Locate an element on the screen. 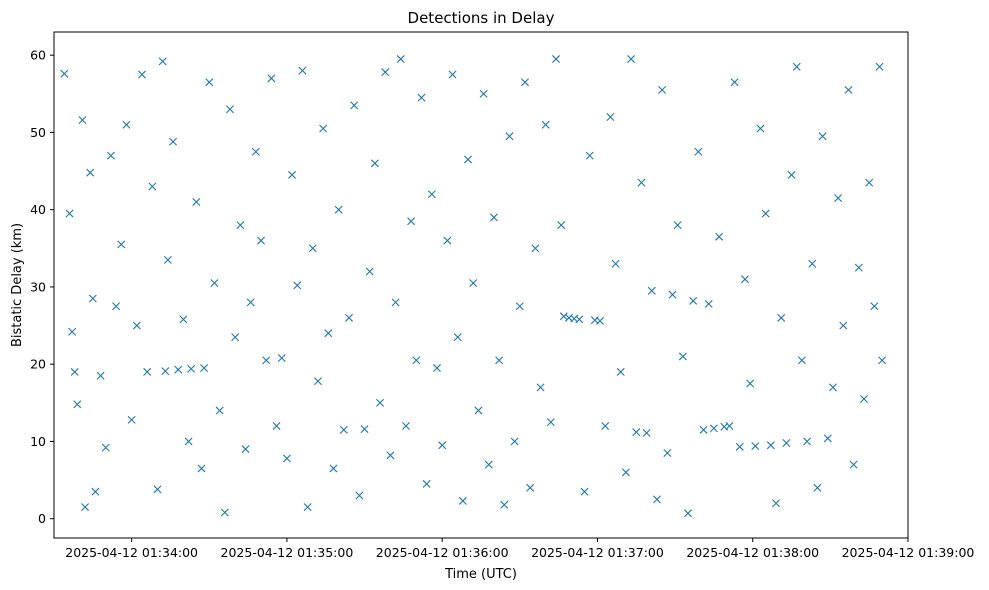 This screenshot has height=590, width=989. x-tick-label: 2025-04-12 01:37:00 is located at coordinates (597, 552).